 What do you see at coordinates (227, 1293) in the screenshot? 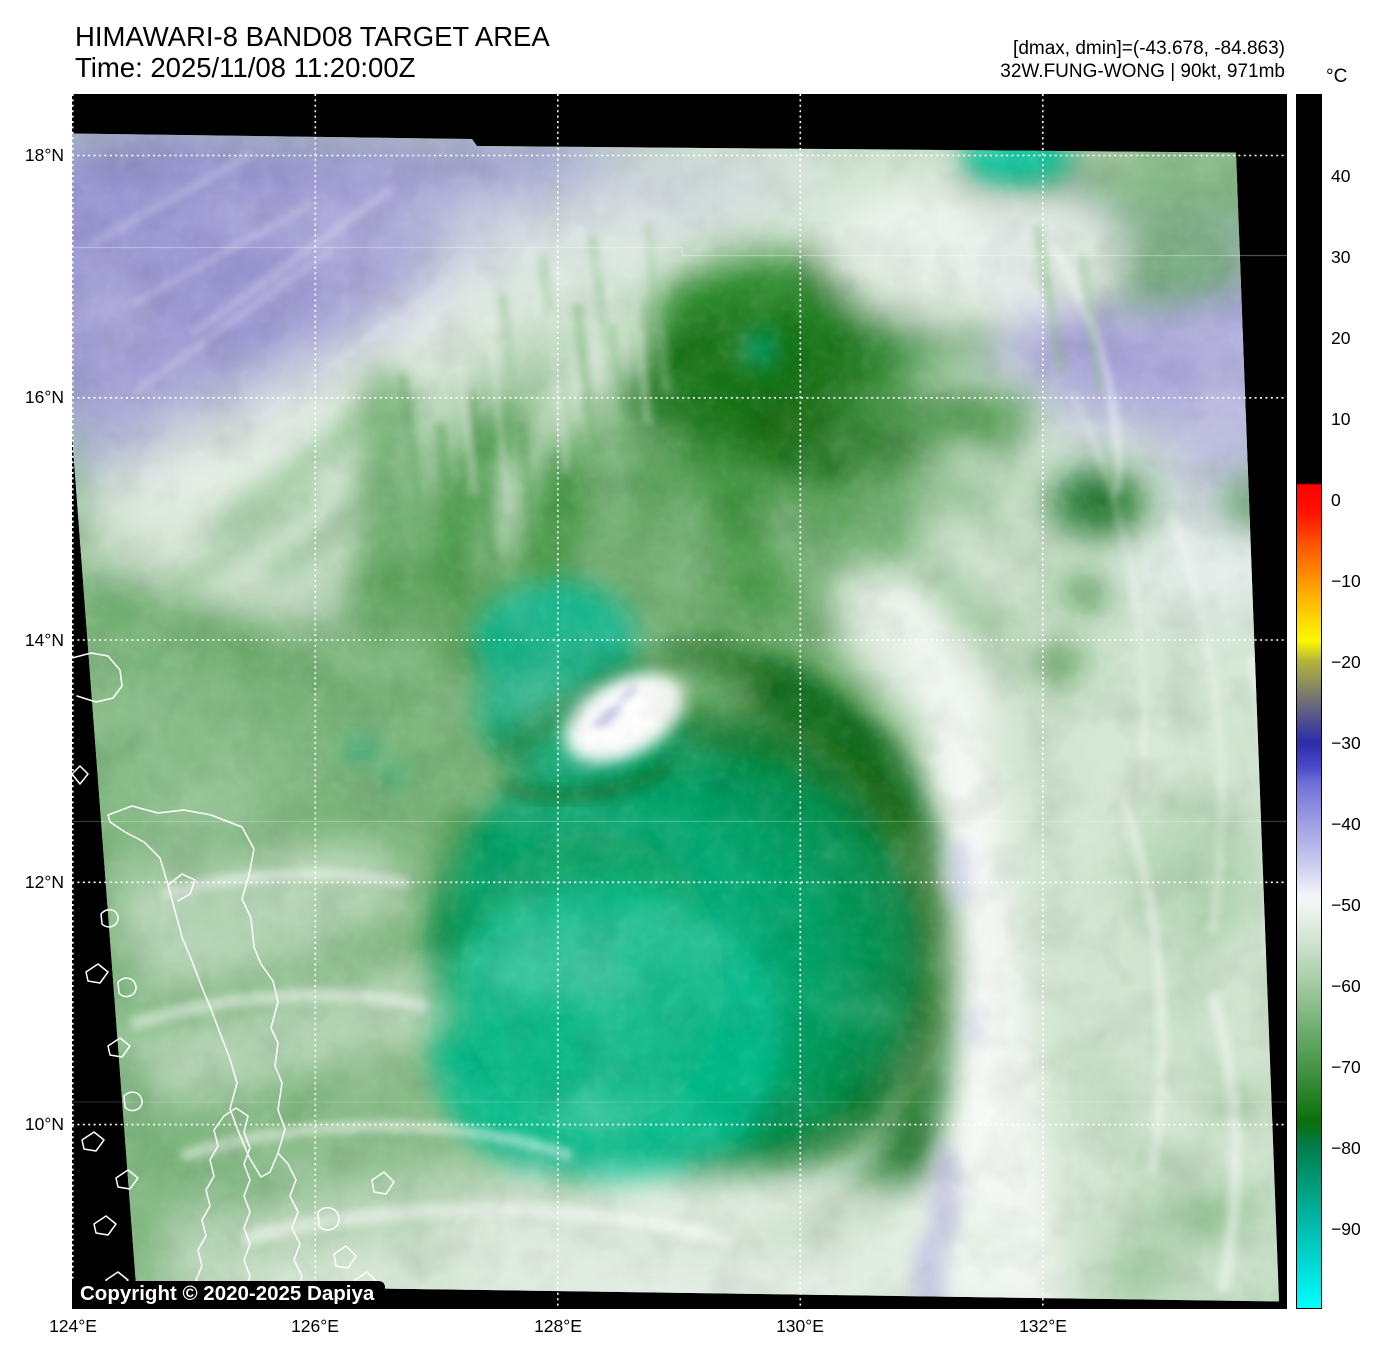
I see `svg-text: Copyright © 2020-2025 Dapiya` at bounding box center [227, 1293].